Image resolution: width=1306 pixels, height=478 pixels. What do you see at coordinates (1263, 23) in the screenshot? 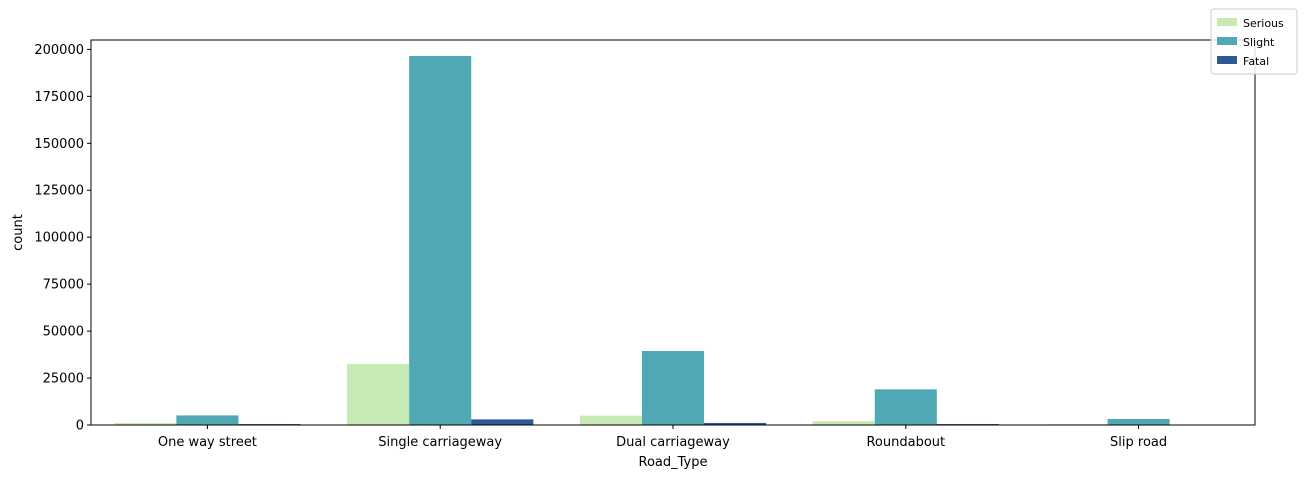
I see `legend-label-serious: Serious` at bounding box center [1263, 23].